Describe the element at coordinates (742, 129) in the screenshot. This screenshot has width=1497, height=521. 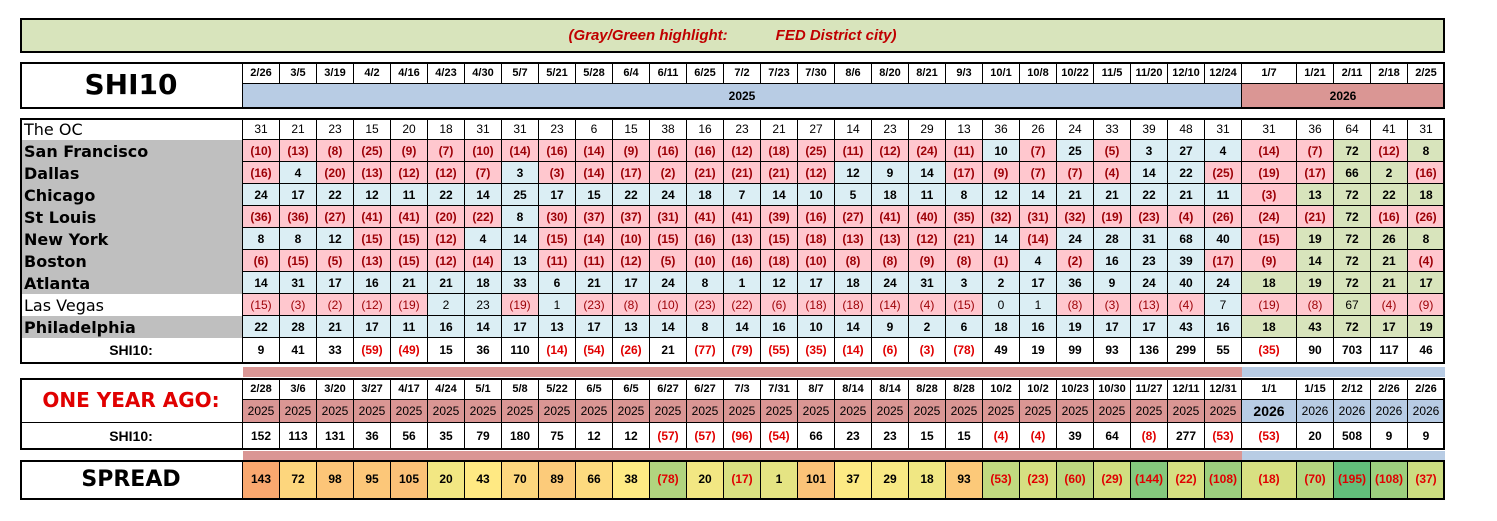
I see `city-value: 23` at that location.